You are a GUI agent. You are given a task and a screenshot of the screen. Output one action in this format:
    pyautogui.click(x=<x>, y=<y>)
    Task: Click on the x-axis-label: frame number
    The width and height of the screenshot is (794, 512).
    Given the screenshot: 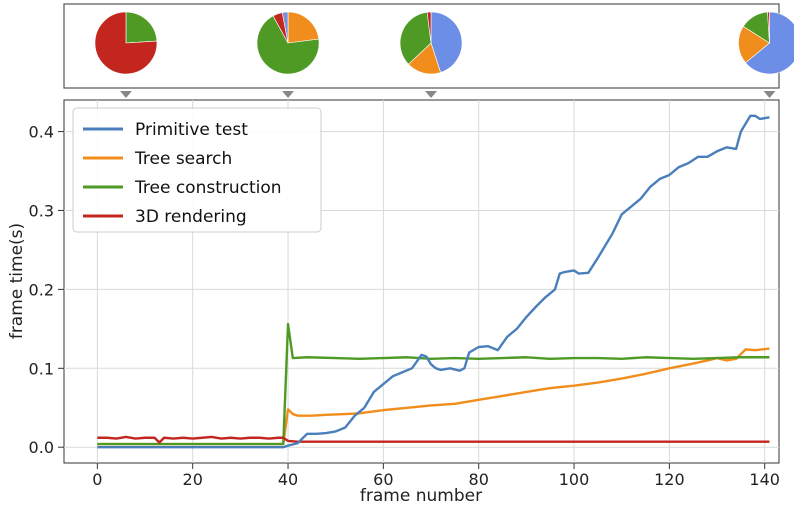 What is the action you would take?
    pyautogui.click(x=421, y=496)
    